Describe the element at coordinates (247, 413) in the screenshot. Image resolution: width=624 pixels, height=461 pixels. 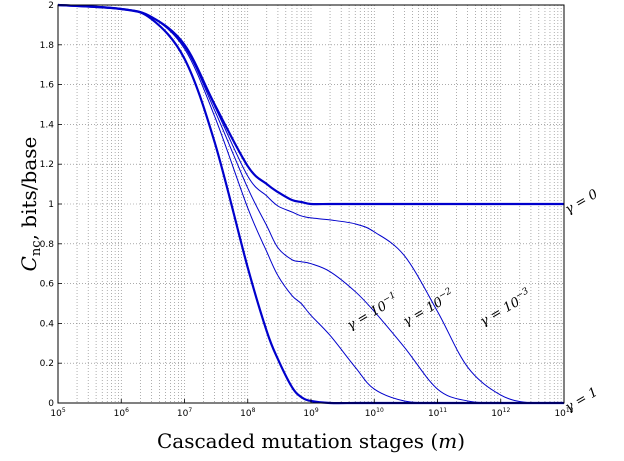
I see `x-tick-label: 10⁸` at that location.